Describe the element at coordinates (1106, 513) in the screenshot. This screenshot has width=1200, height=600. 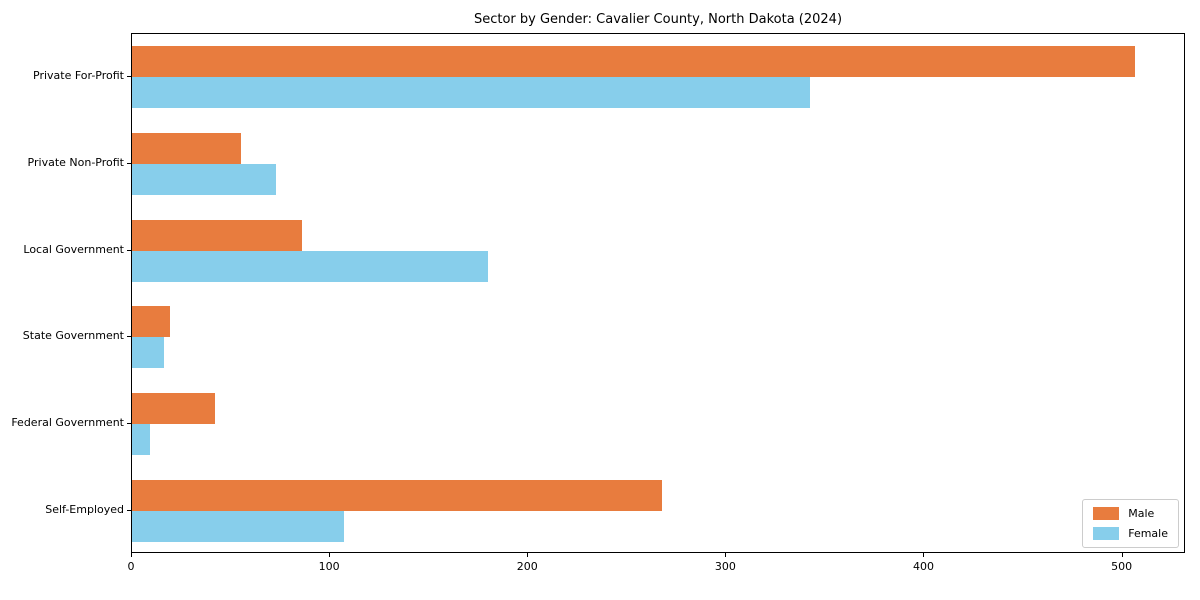
I see `legend-swatch-male` at that location.